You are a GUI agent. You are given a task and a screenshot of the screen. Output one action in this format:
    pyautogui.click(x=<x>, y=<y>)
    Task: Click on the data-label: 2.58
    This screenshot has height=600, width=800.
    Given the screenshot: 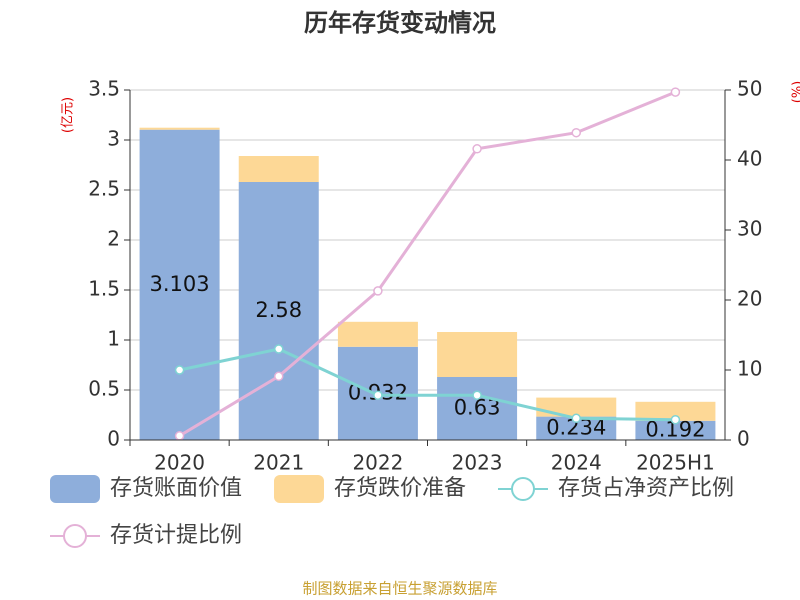 What is the action you would take?
    pyautogui.click(x=278, y=310)
    